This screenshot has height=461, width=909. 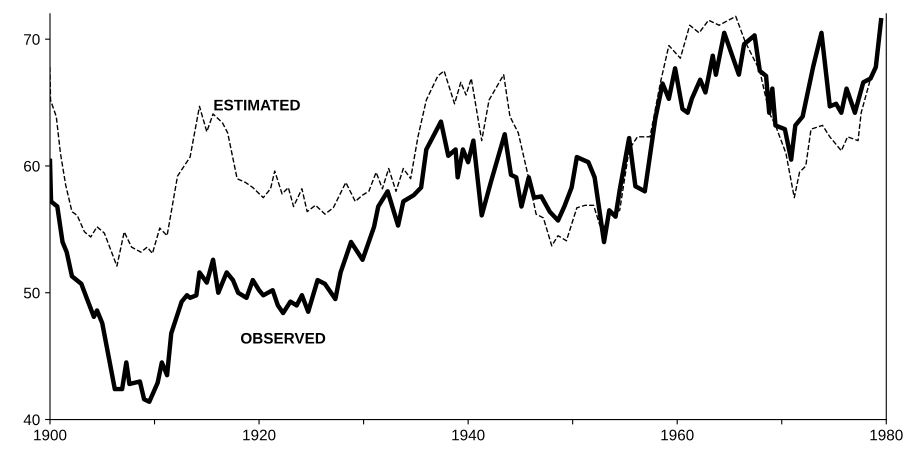 I want to click on x-tick-label: 1920, so click(x=259, y=435).